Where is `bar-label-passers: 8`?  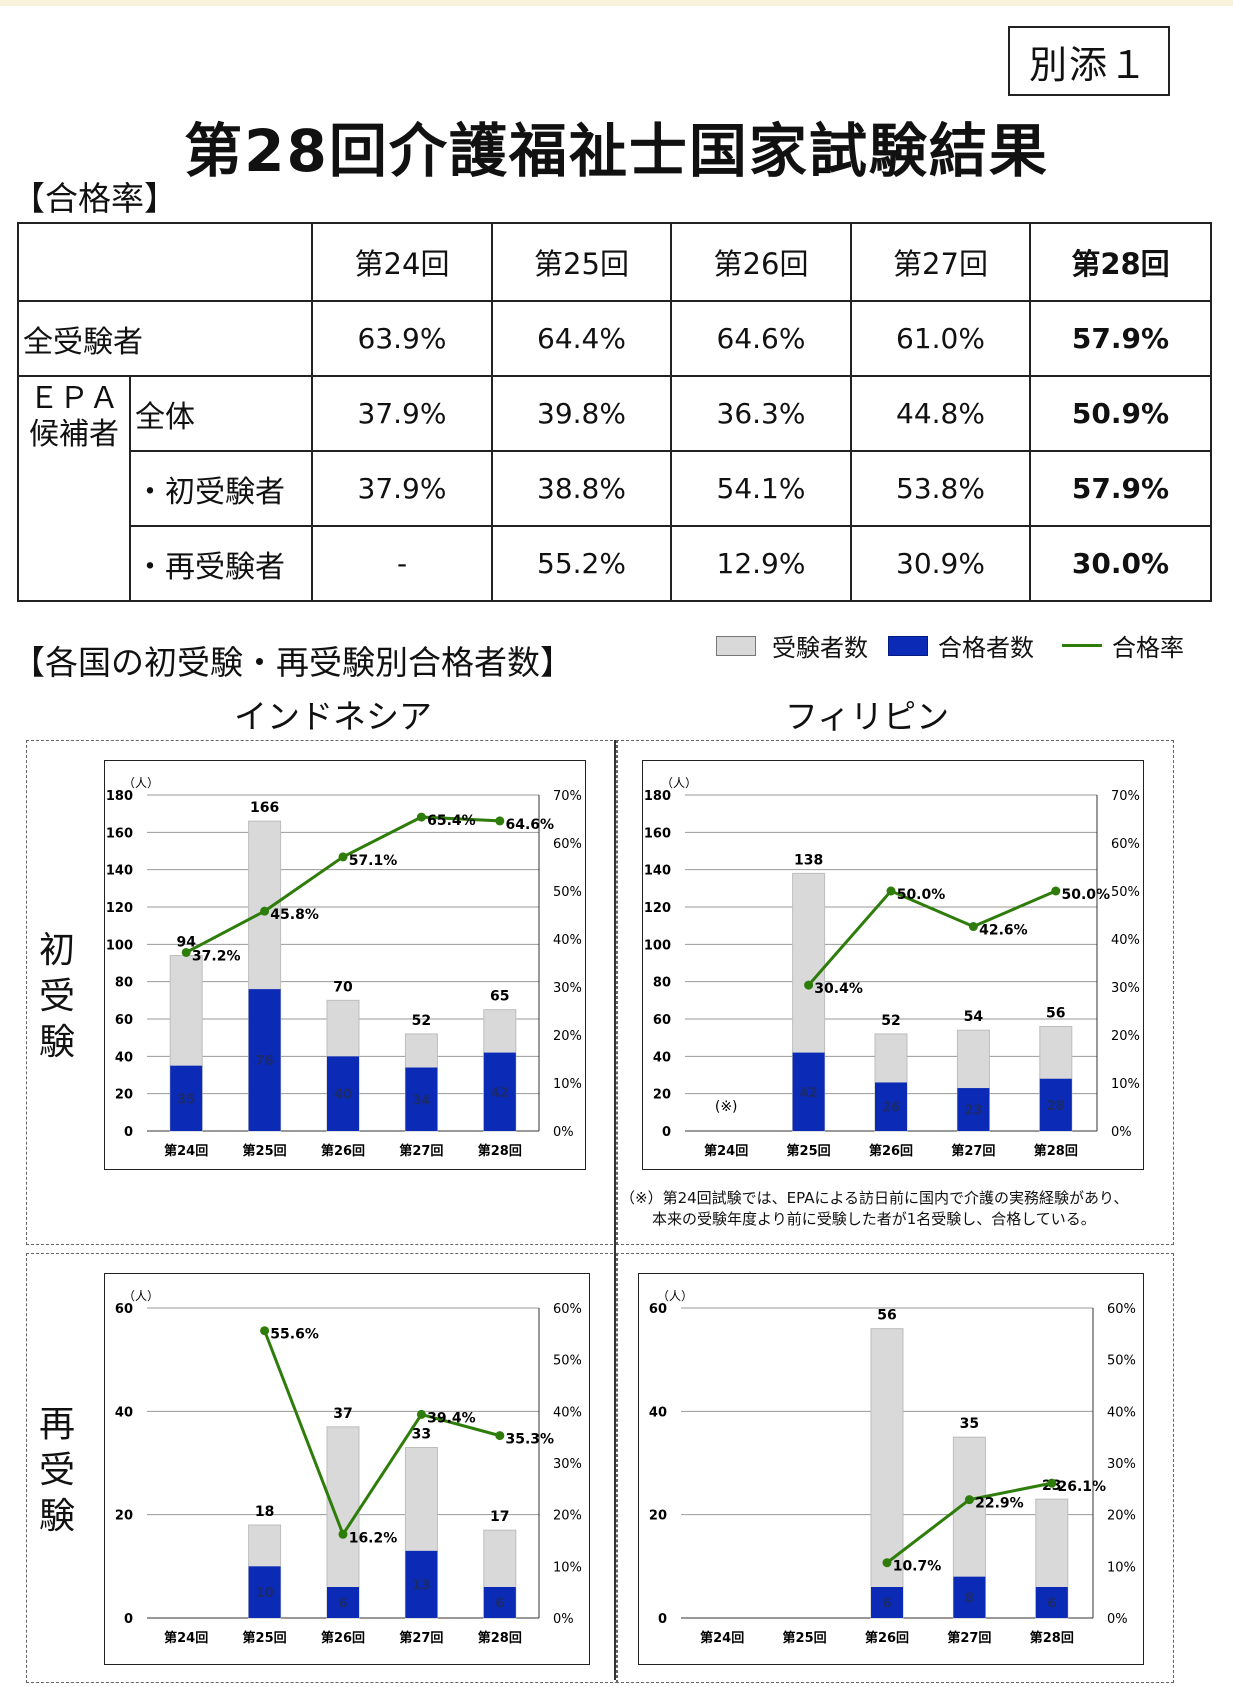
bar-label-passers: 8 is located at coordinates (969, 1598).